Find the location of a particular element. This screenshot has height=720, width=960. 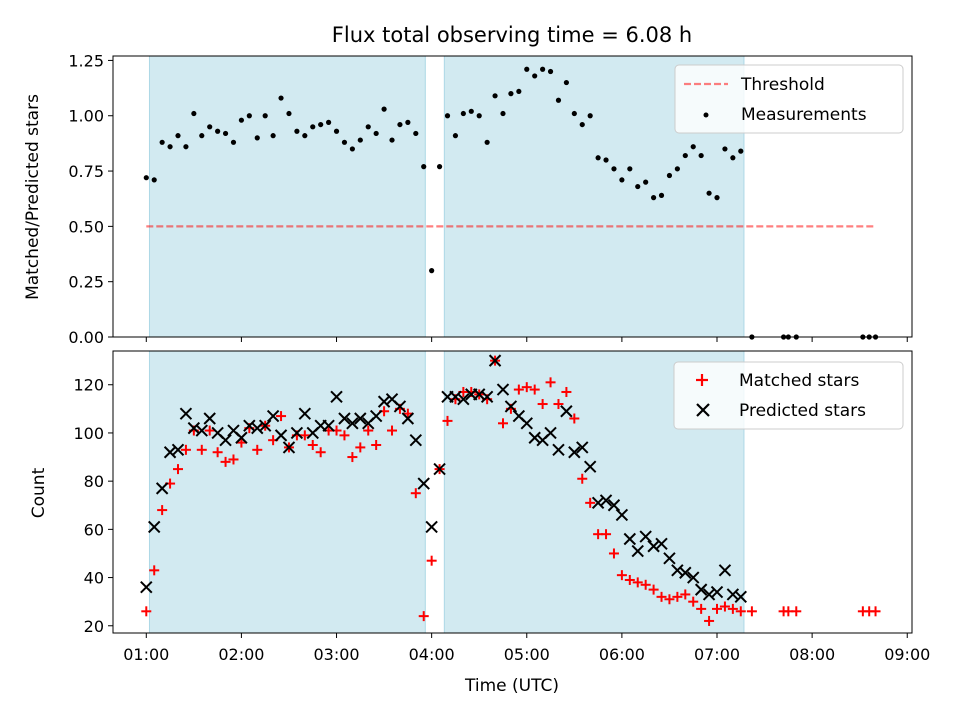

top-y-ticks: 0.00 0.25 0.50 0.75 1.00 1.25 is located at coordinates (90, 199).